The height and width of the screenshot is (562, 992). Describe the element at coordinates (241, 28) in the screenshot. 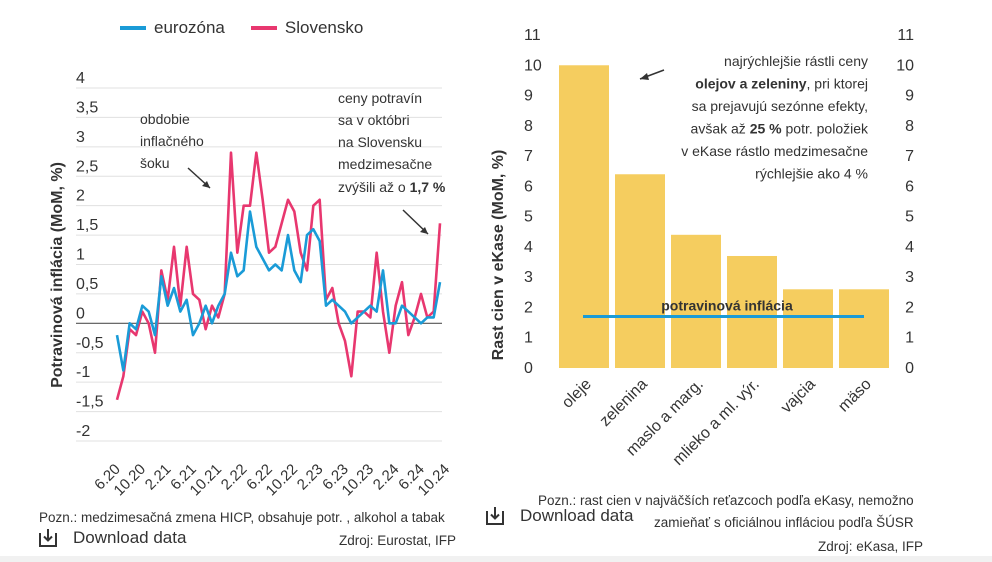

I see `legend: eurozóna Slovensko` at that location.